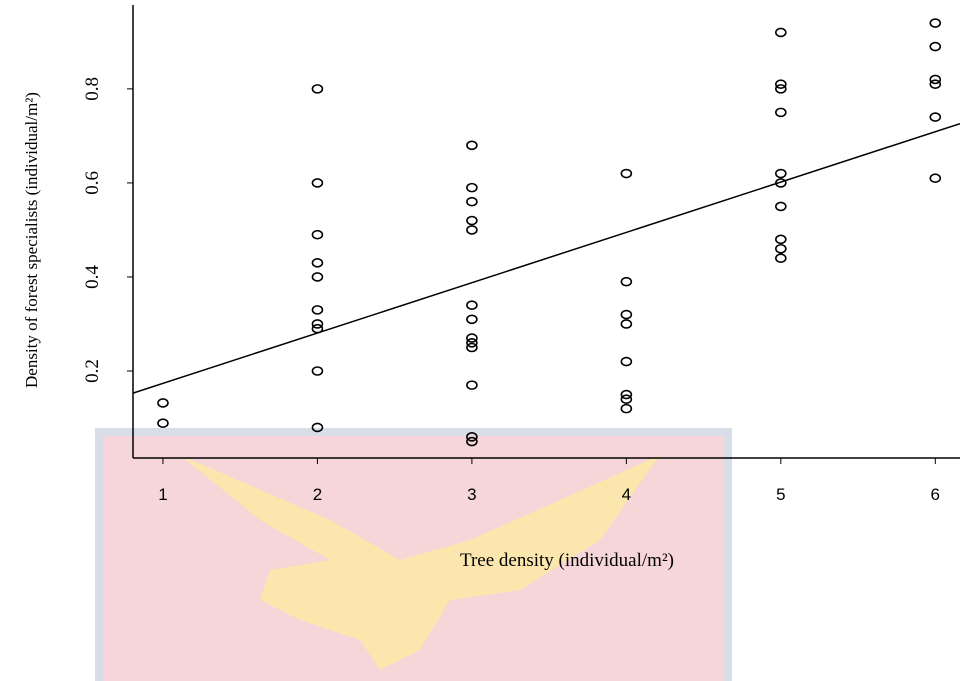 The width and height of the screenshot is (960, 681). What do you see at coordinates (935, 494) in the screenshot?
I see `x-tick-label: 6` at bounding box center [935, 494].